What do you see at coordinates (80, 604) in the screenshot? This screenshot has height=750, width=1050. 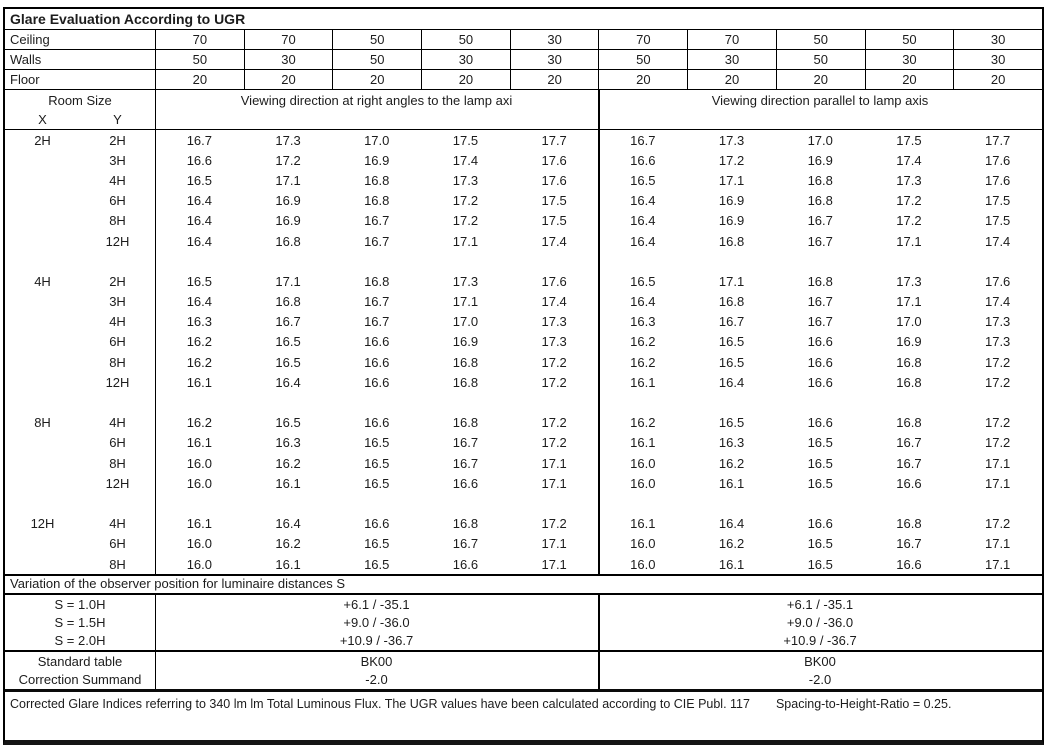 I see `variation-row-label: S = 1.0H` at bounding box center [80, 604].